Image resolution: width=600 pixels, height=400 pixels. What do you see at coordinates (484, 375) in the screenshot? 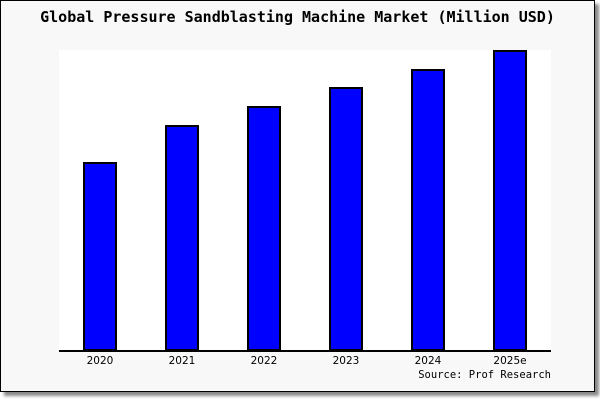
I see `source-note: Source: Prof Research` at bounding box center [484, 375].